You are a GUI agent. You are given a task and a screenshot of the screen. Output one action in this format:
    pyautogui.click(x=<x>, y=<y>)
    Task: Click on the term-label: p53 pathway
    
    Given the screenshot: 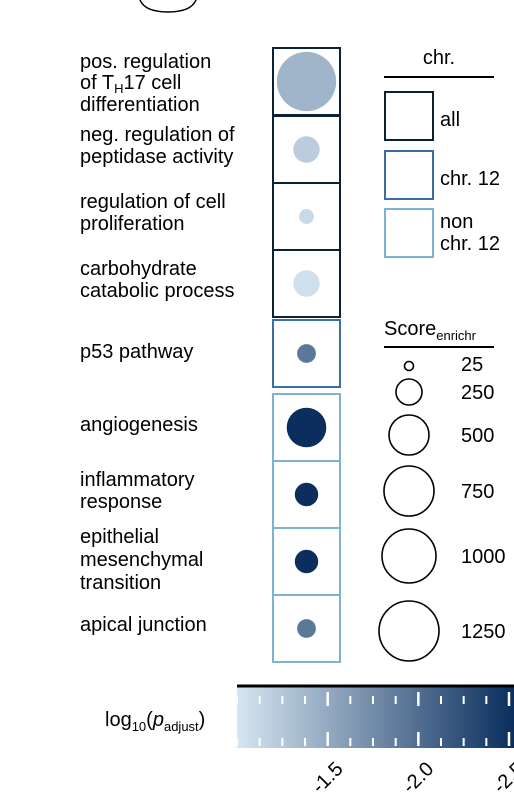 What is the action you would take?
    pyautogui.click(x=136, y=352)
    